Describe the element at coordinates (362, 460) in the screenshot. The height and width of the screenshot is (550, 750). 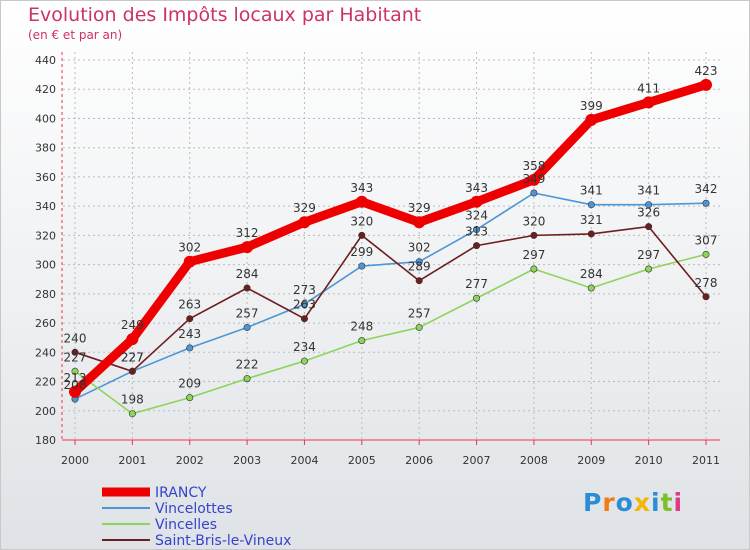
I see `x-tick-label-2005: 2005` at that location.